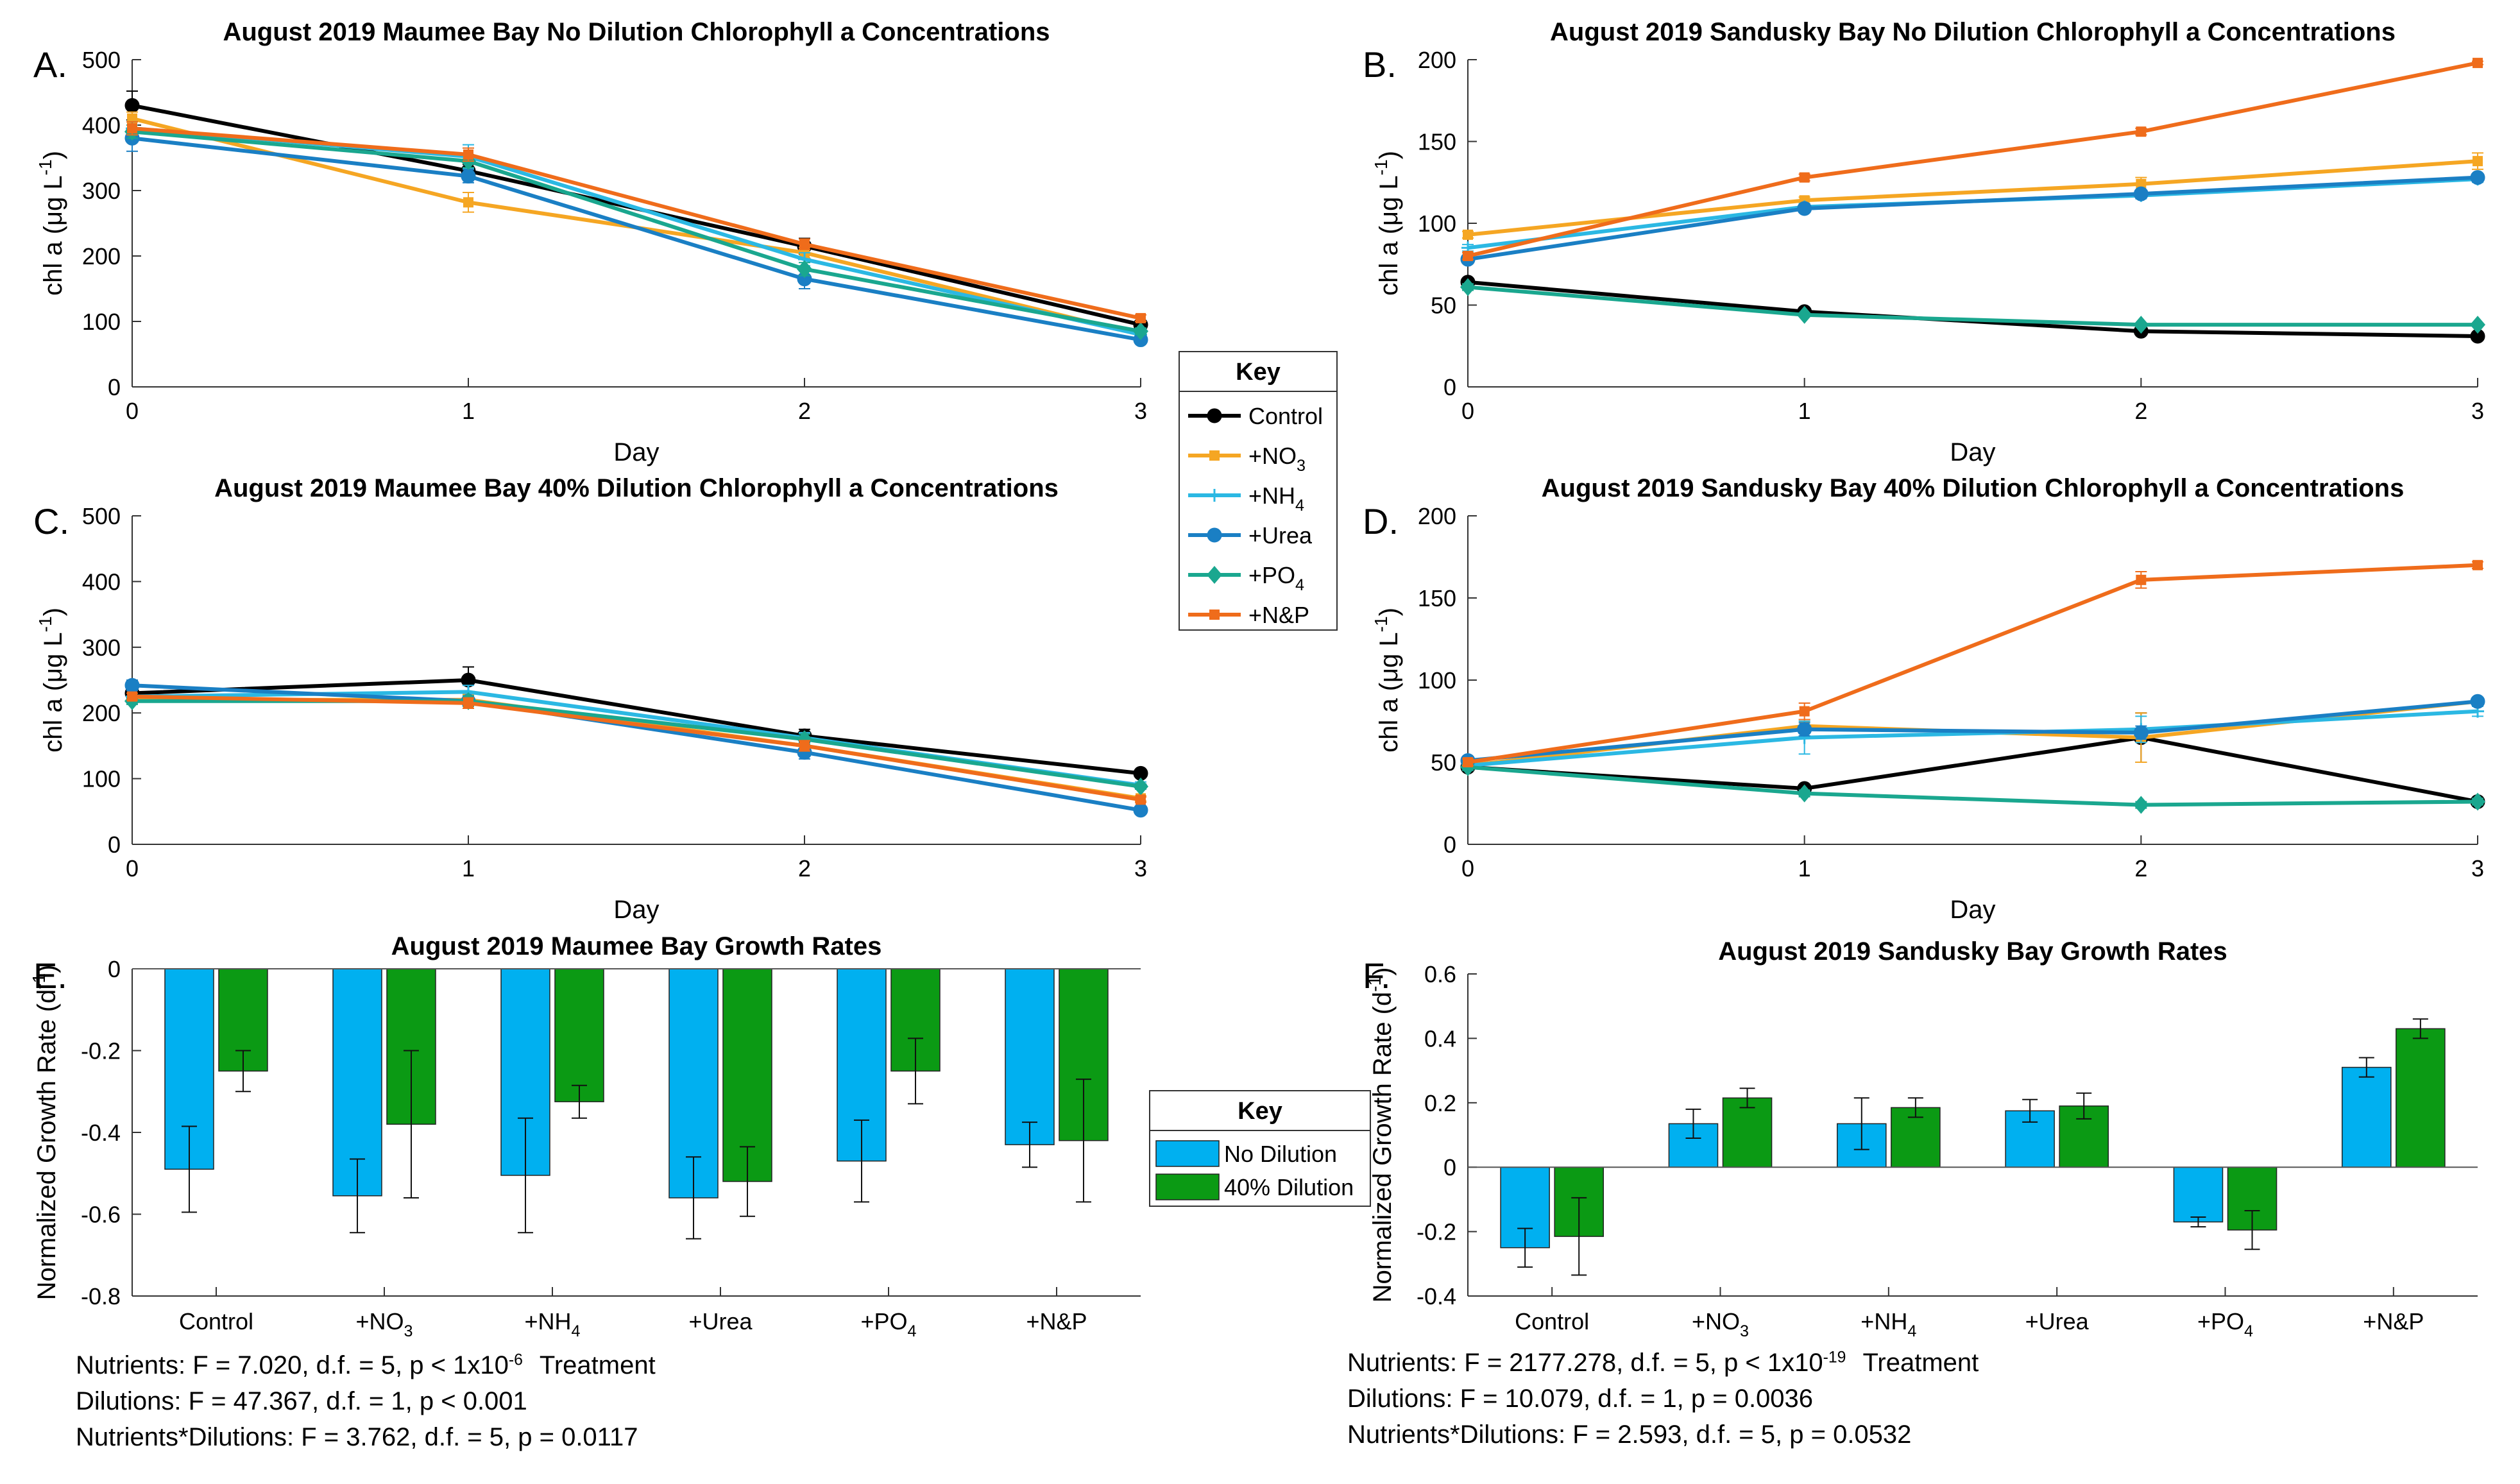 The image size is (2520, 1484). What do you see at coordinates (2393, 1322) in the screenshot?
I see `category-label: +N&P` at bounding box center [2393, 1322].